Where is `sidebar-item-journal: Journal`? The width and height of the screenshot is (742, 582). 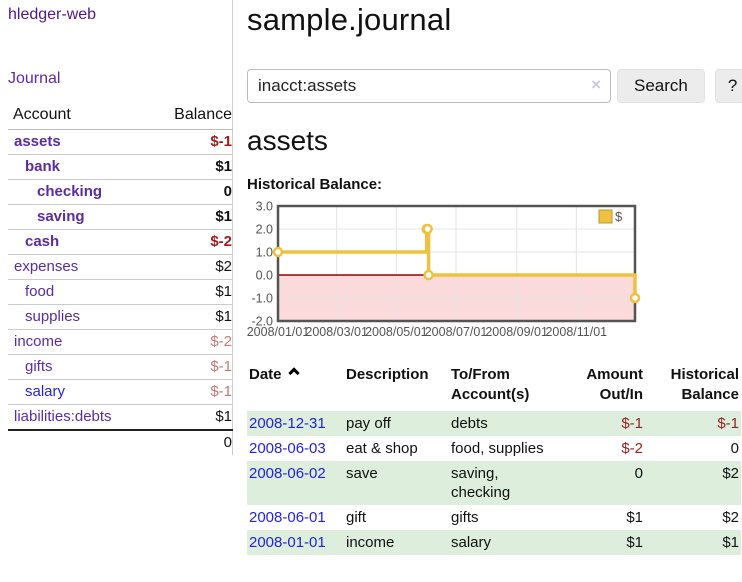
sidebar-item-journal: Journal is located at coordinates (34, 78).